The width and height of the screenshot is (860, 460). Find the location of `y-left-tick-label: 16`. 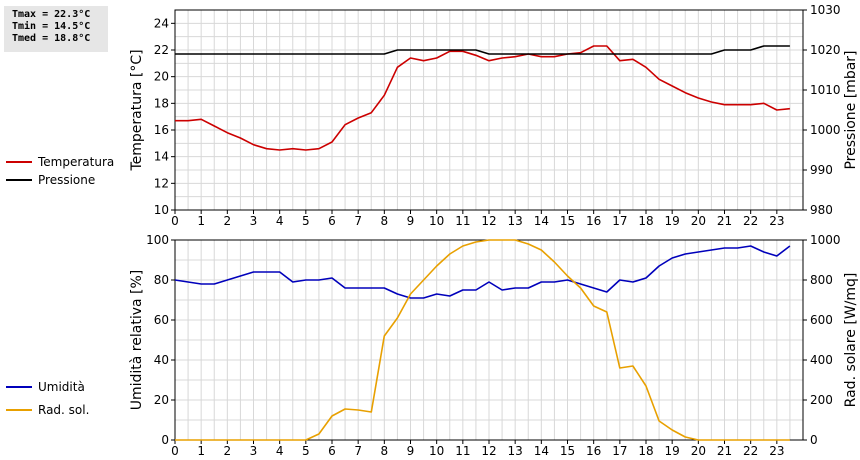

y-left-tick-label: 16 is located at coordinates (161, 130).